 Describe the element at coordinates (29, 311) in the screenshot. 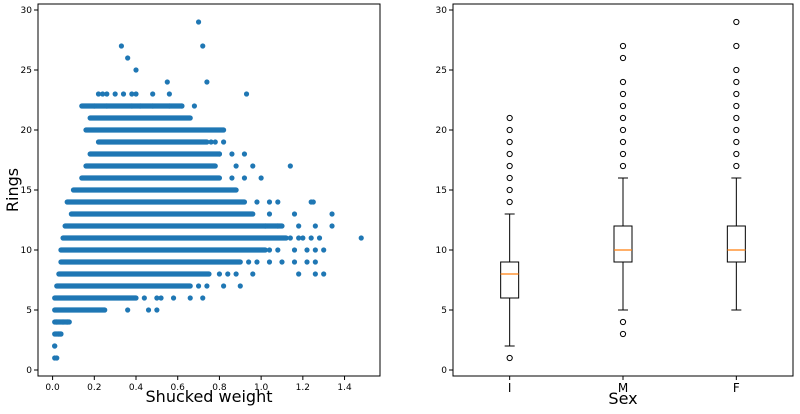

I see `y-tick-label: 5` at that location.